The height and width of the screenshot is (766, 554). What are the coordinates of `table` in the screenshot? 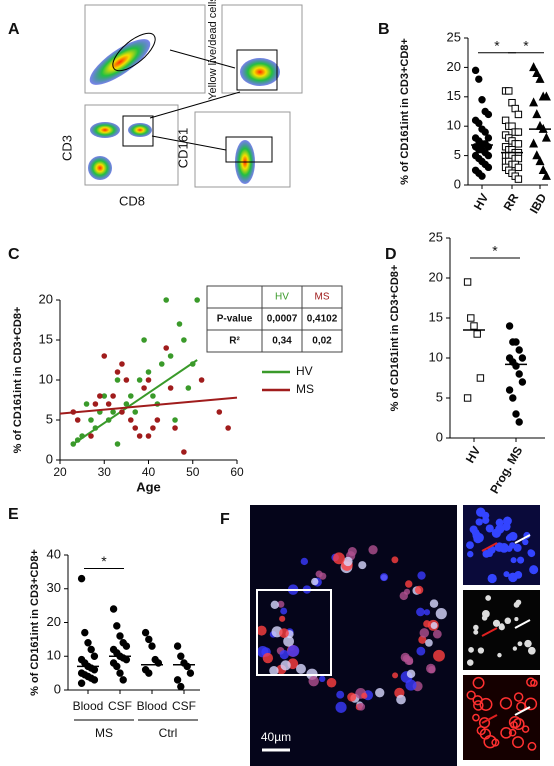 It's located at (274, 319).